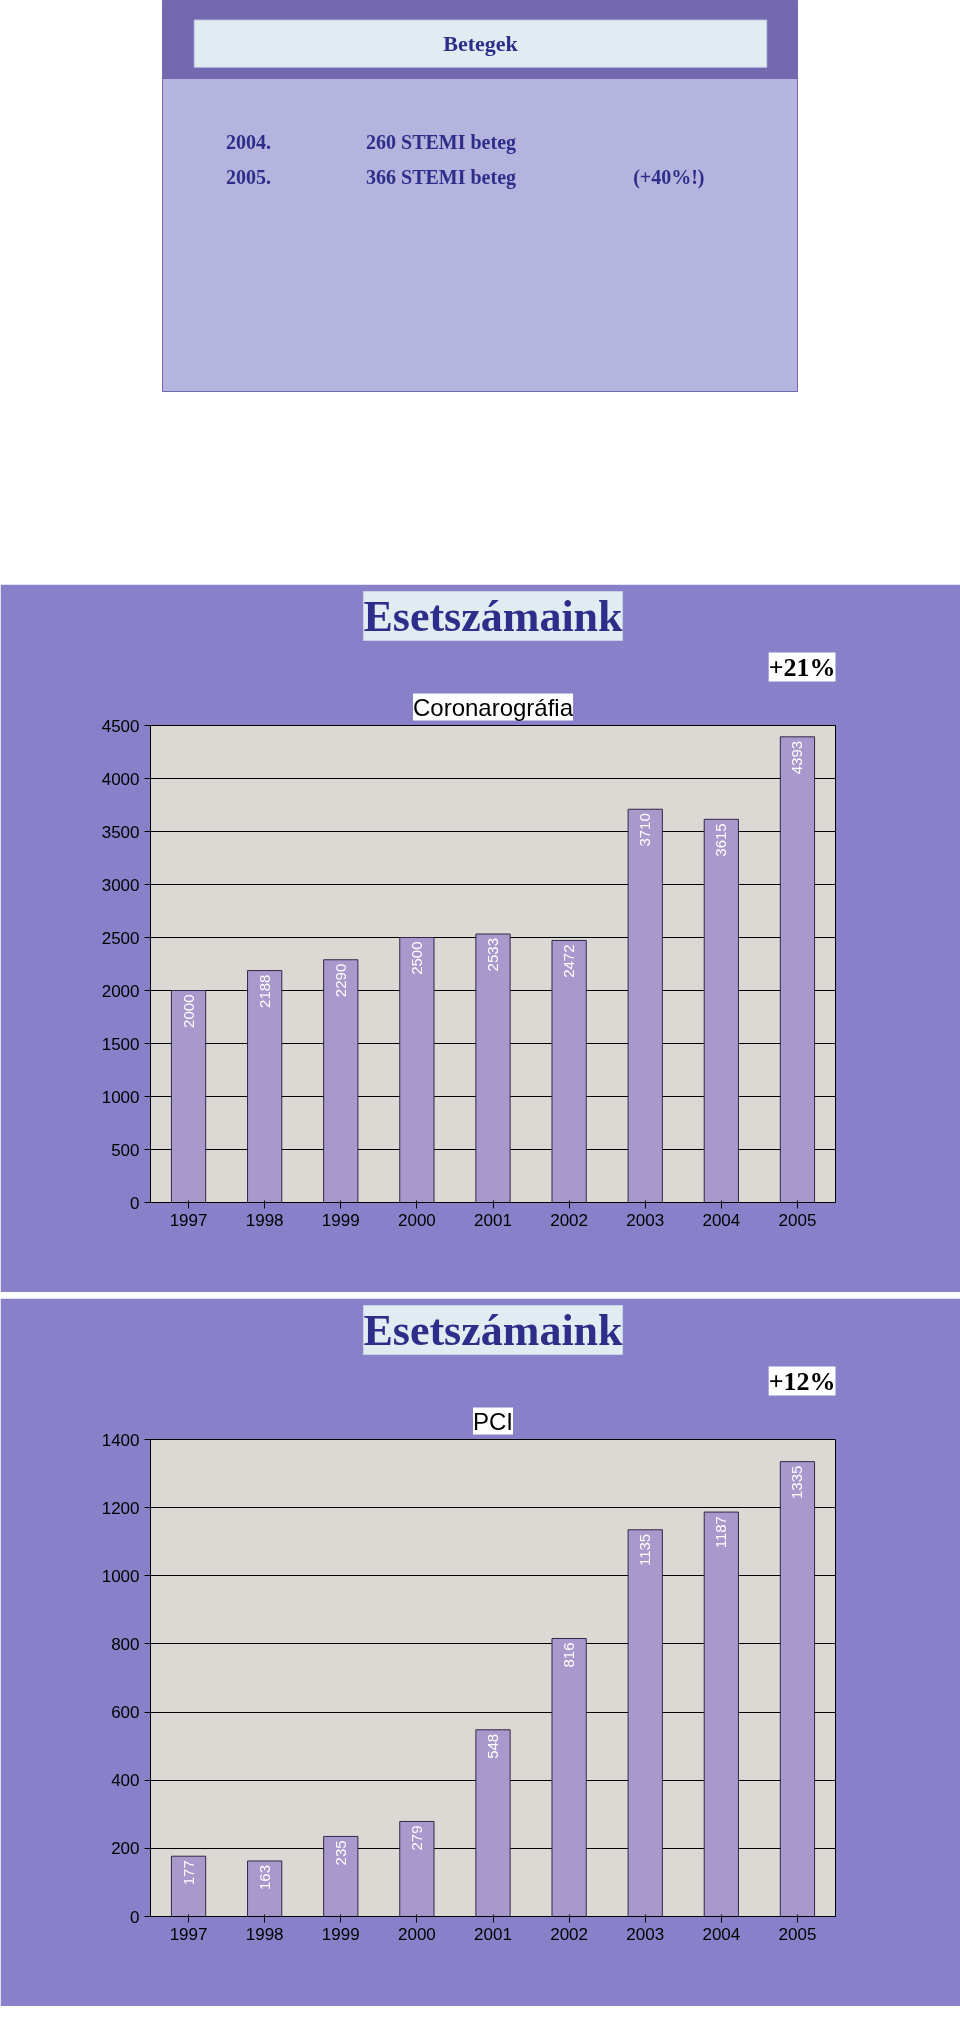 The image size is (960, 2040). What do you see at coordinates (493, 1421) in the screenshot?
I see `chart-subtitle: PCI` at bounding box center [493, 1421].